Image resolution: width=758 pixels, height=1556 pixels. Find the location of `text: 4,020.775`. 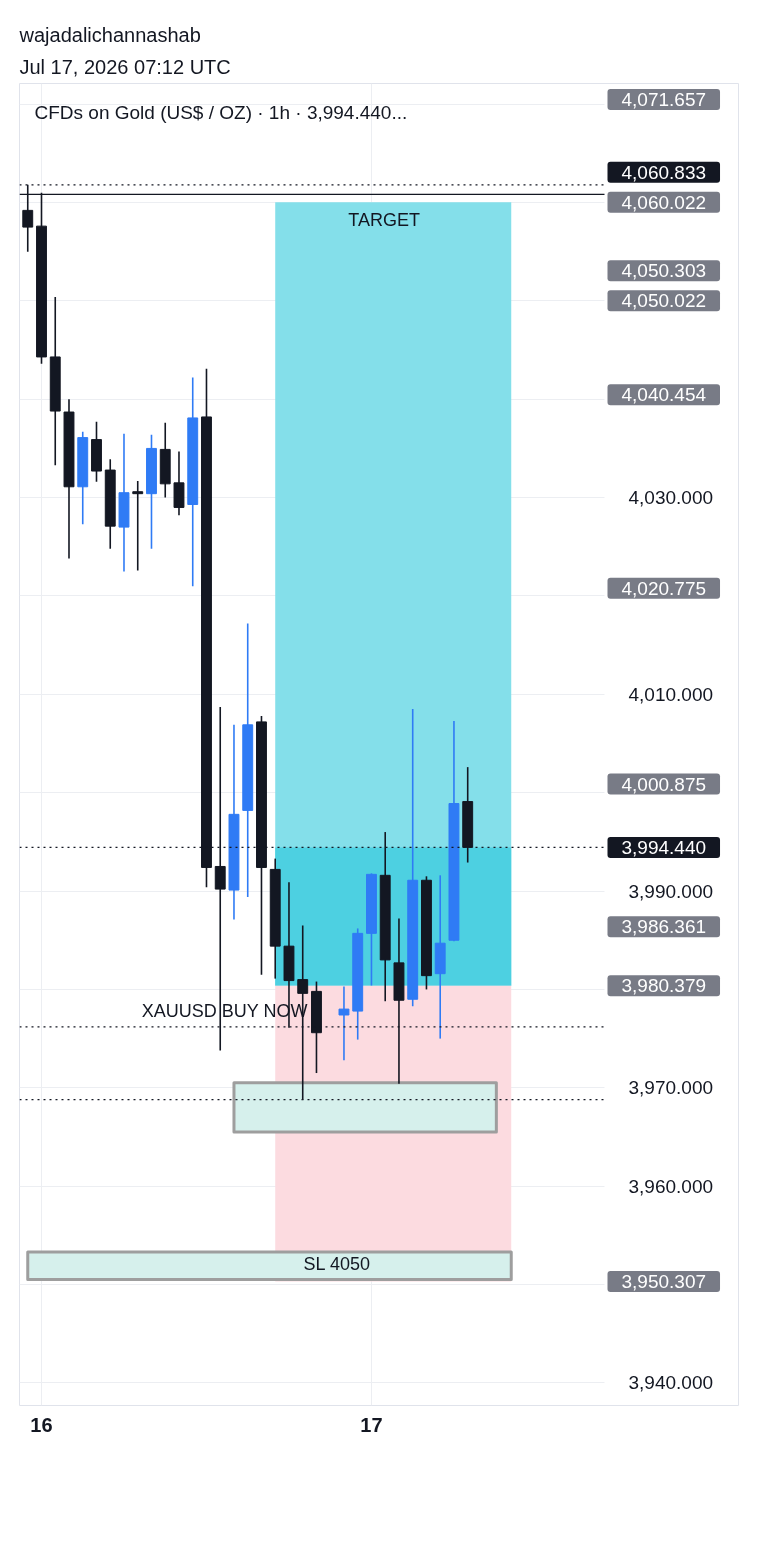

text: 4,020.775 is located at coordinates (664, 588).